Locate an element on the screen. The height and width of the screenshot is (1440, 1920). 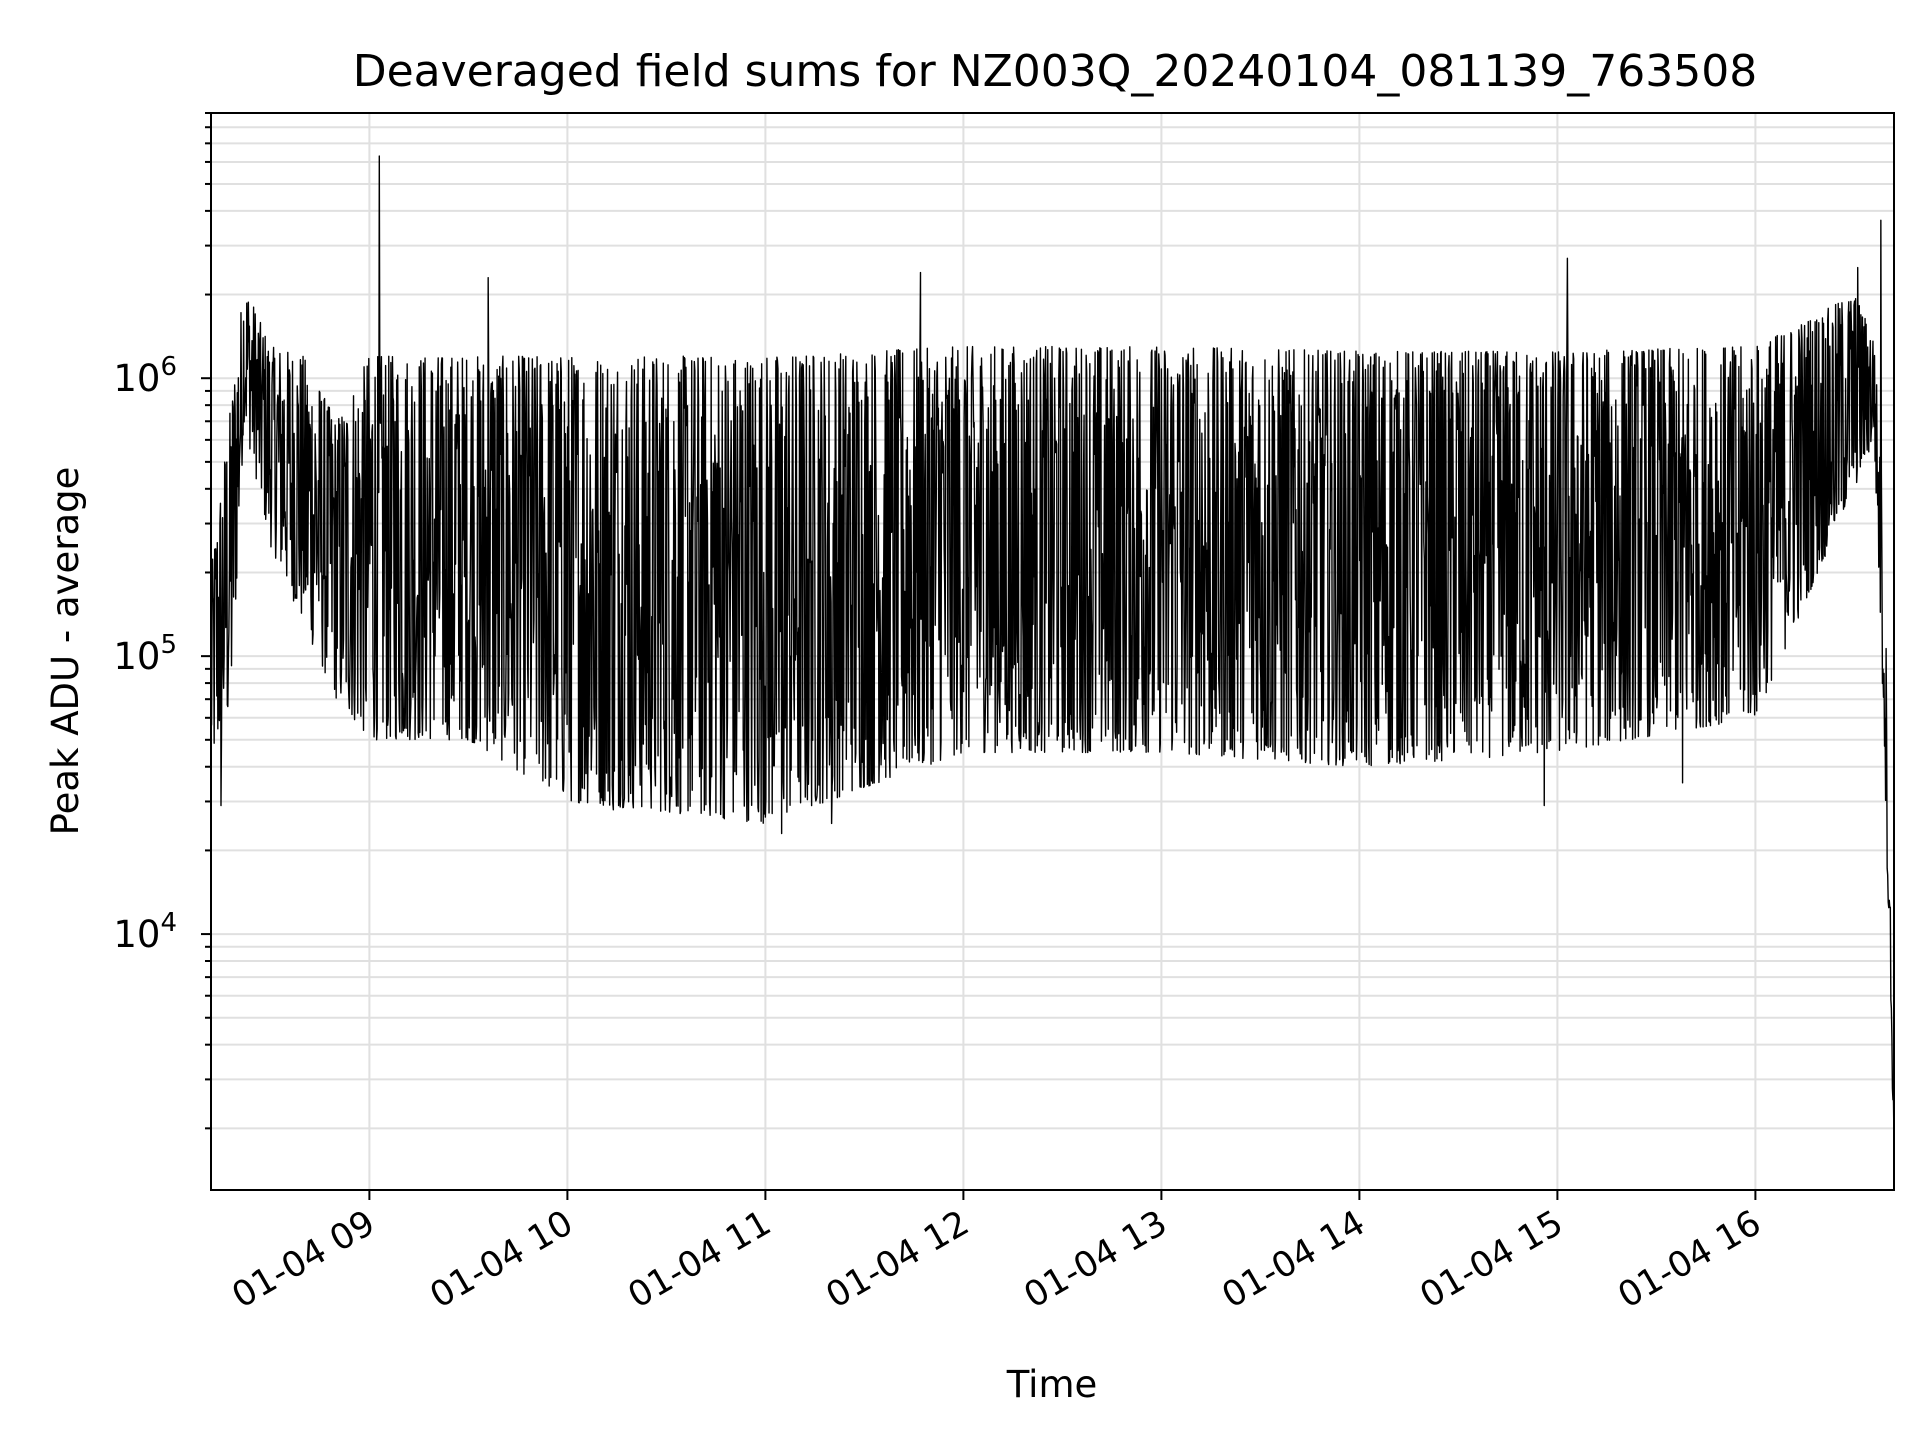
x-tick-label: 01-04 16 is located at coordinates (1690, 1259).